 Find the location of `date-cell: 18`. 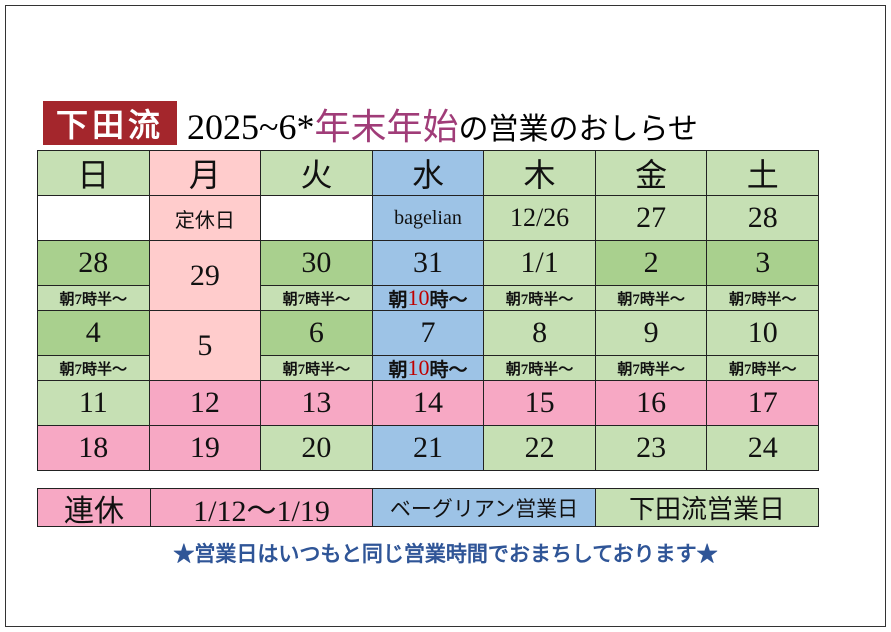

date-cell: 18 is located at coordinates (93, 448).